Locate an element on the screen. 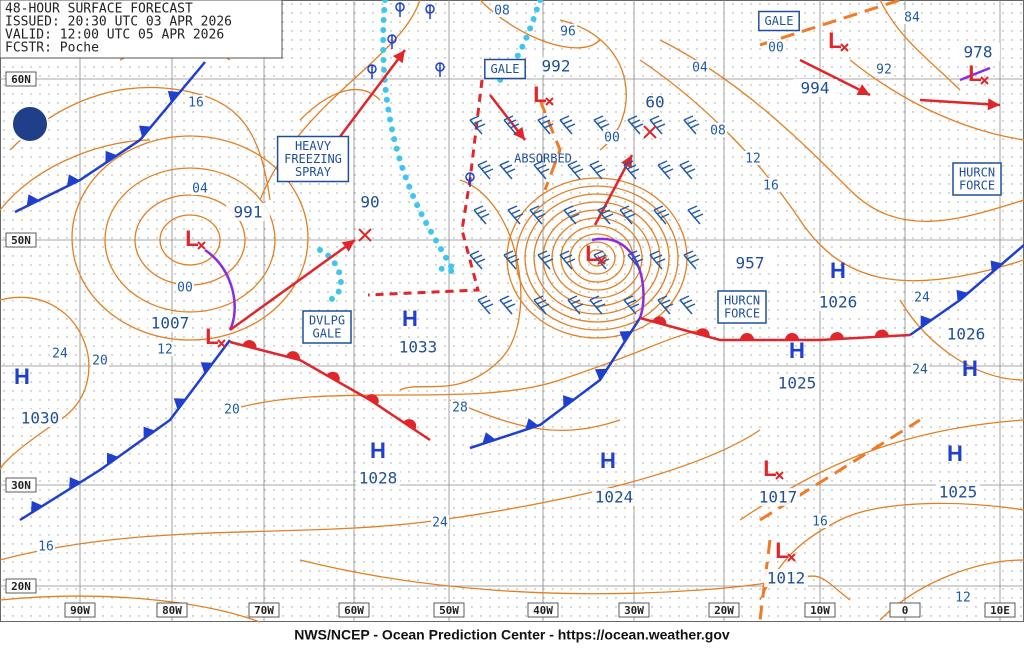 This screenshot has width=1024, height=652. track-arrow is located at coordinates (367, 100).